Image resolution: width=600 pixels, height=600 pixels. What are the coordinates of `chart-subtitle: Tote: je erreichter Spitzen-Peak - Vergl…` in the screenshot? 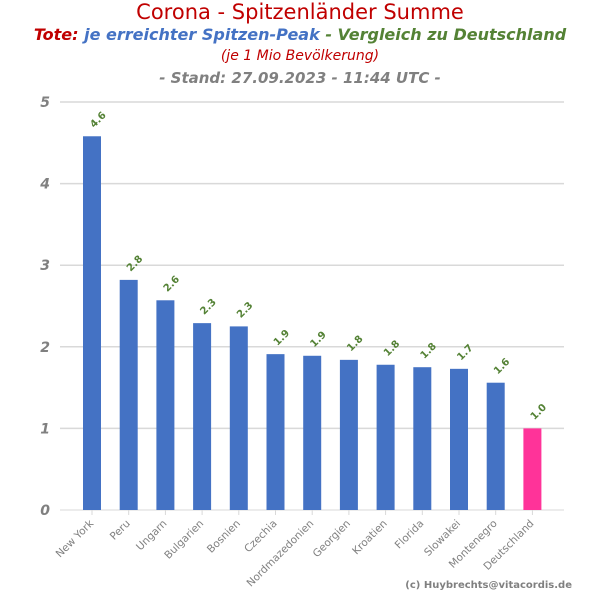 It's located at (300, 34).